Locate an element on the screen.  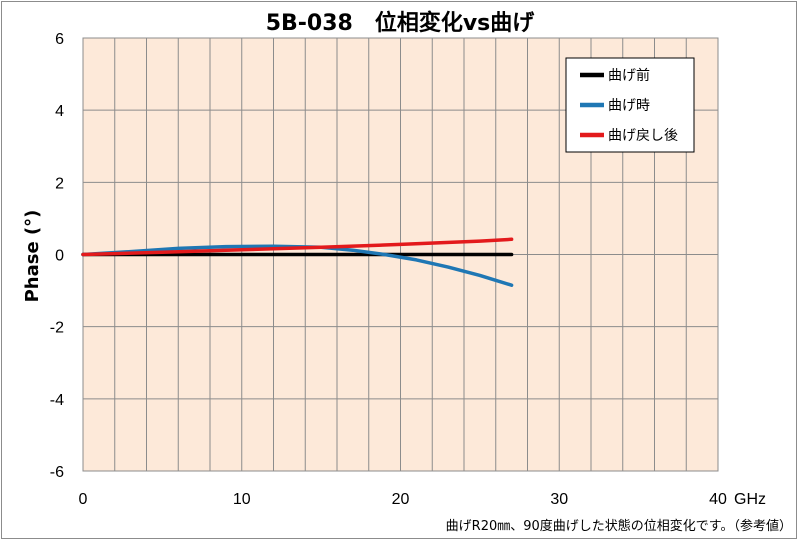
y-tick-label: -6 is located at coordinates (57, 472).